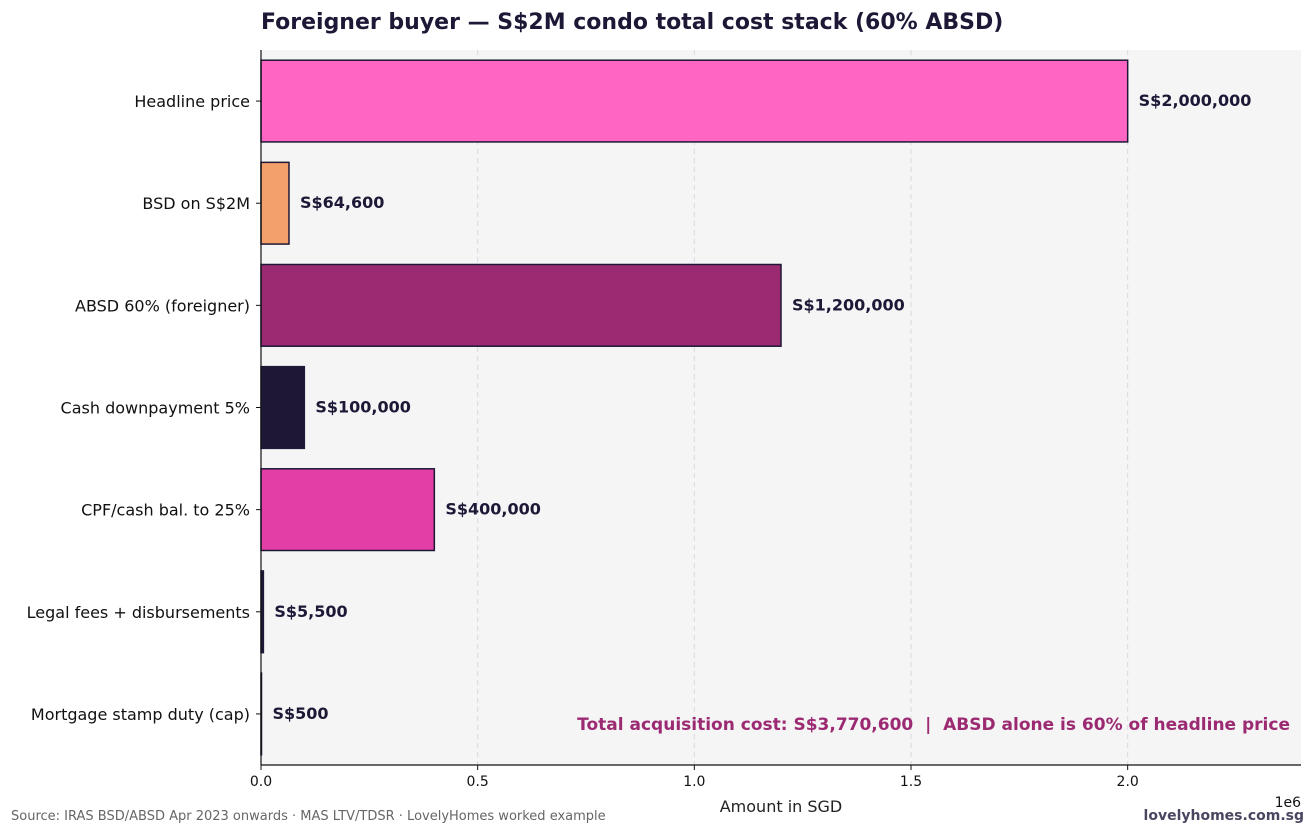  What do you see at coordinates (478, 782) in the screenshot?
I see `x-tick-label: 0.5` at bounding box center [478, 782].